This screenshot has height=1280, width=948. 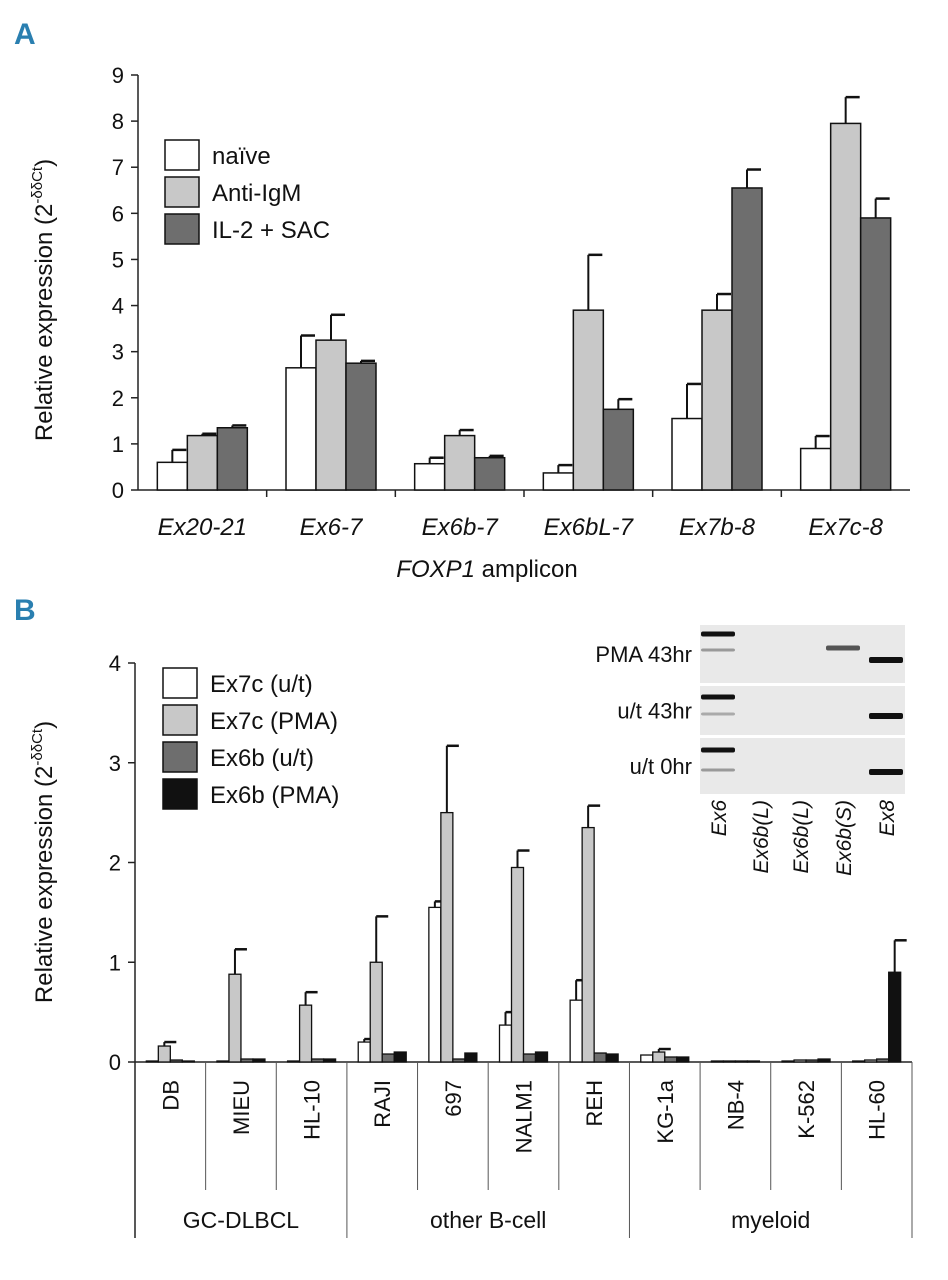 What do you see at coordinates (118, 398) in the screenshot?
I see `a-y-tick-label: 2` at bounding box center [118, 398].